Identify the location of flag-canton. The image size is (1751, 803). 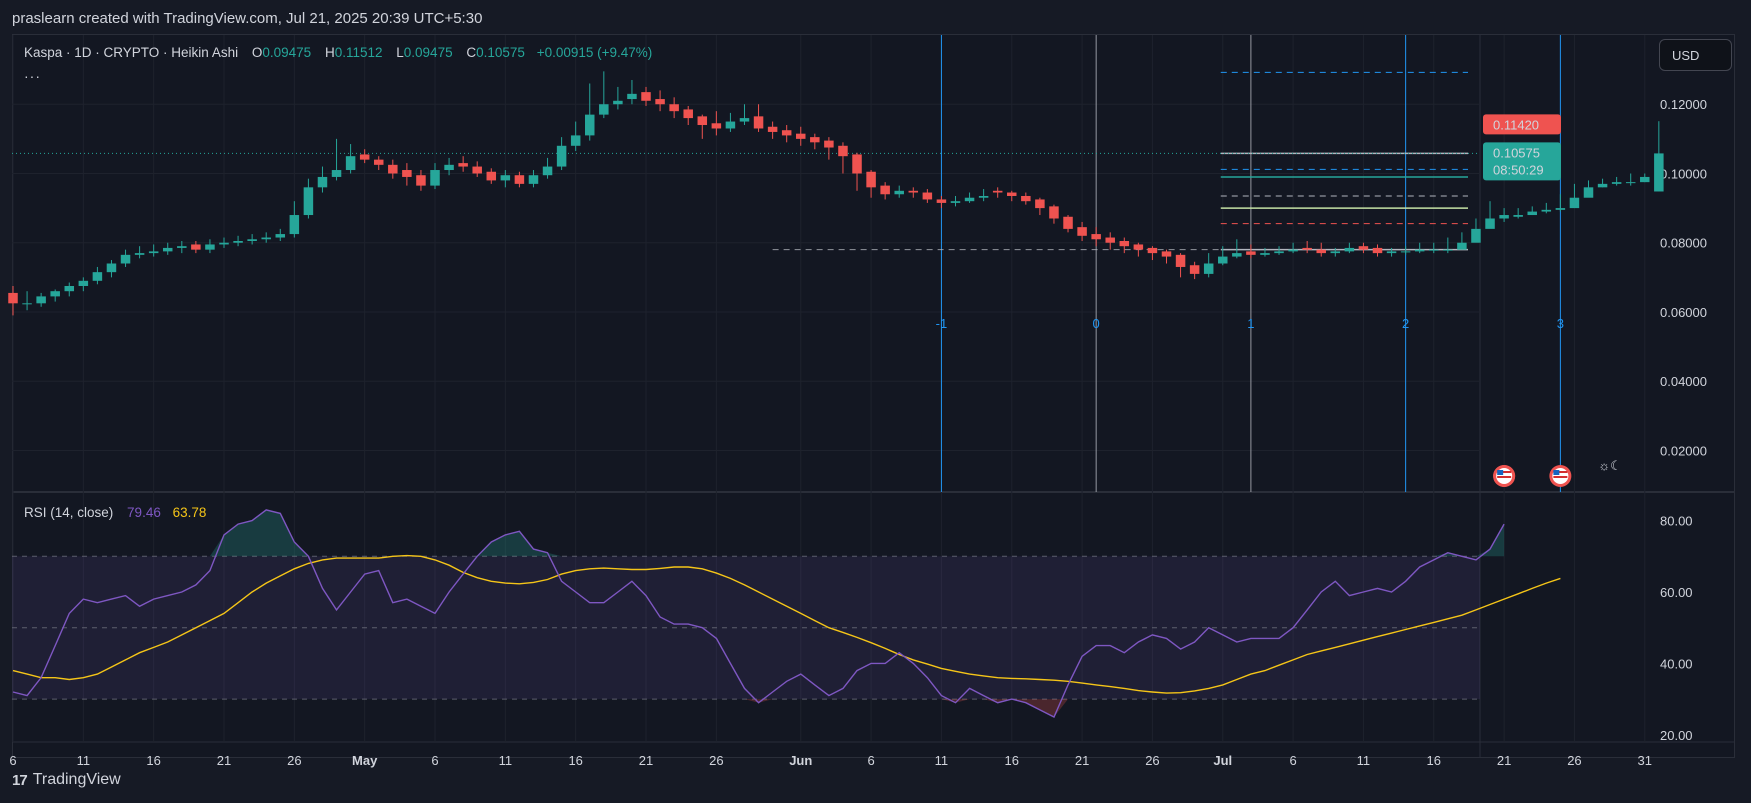
(1556, 472).